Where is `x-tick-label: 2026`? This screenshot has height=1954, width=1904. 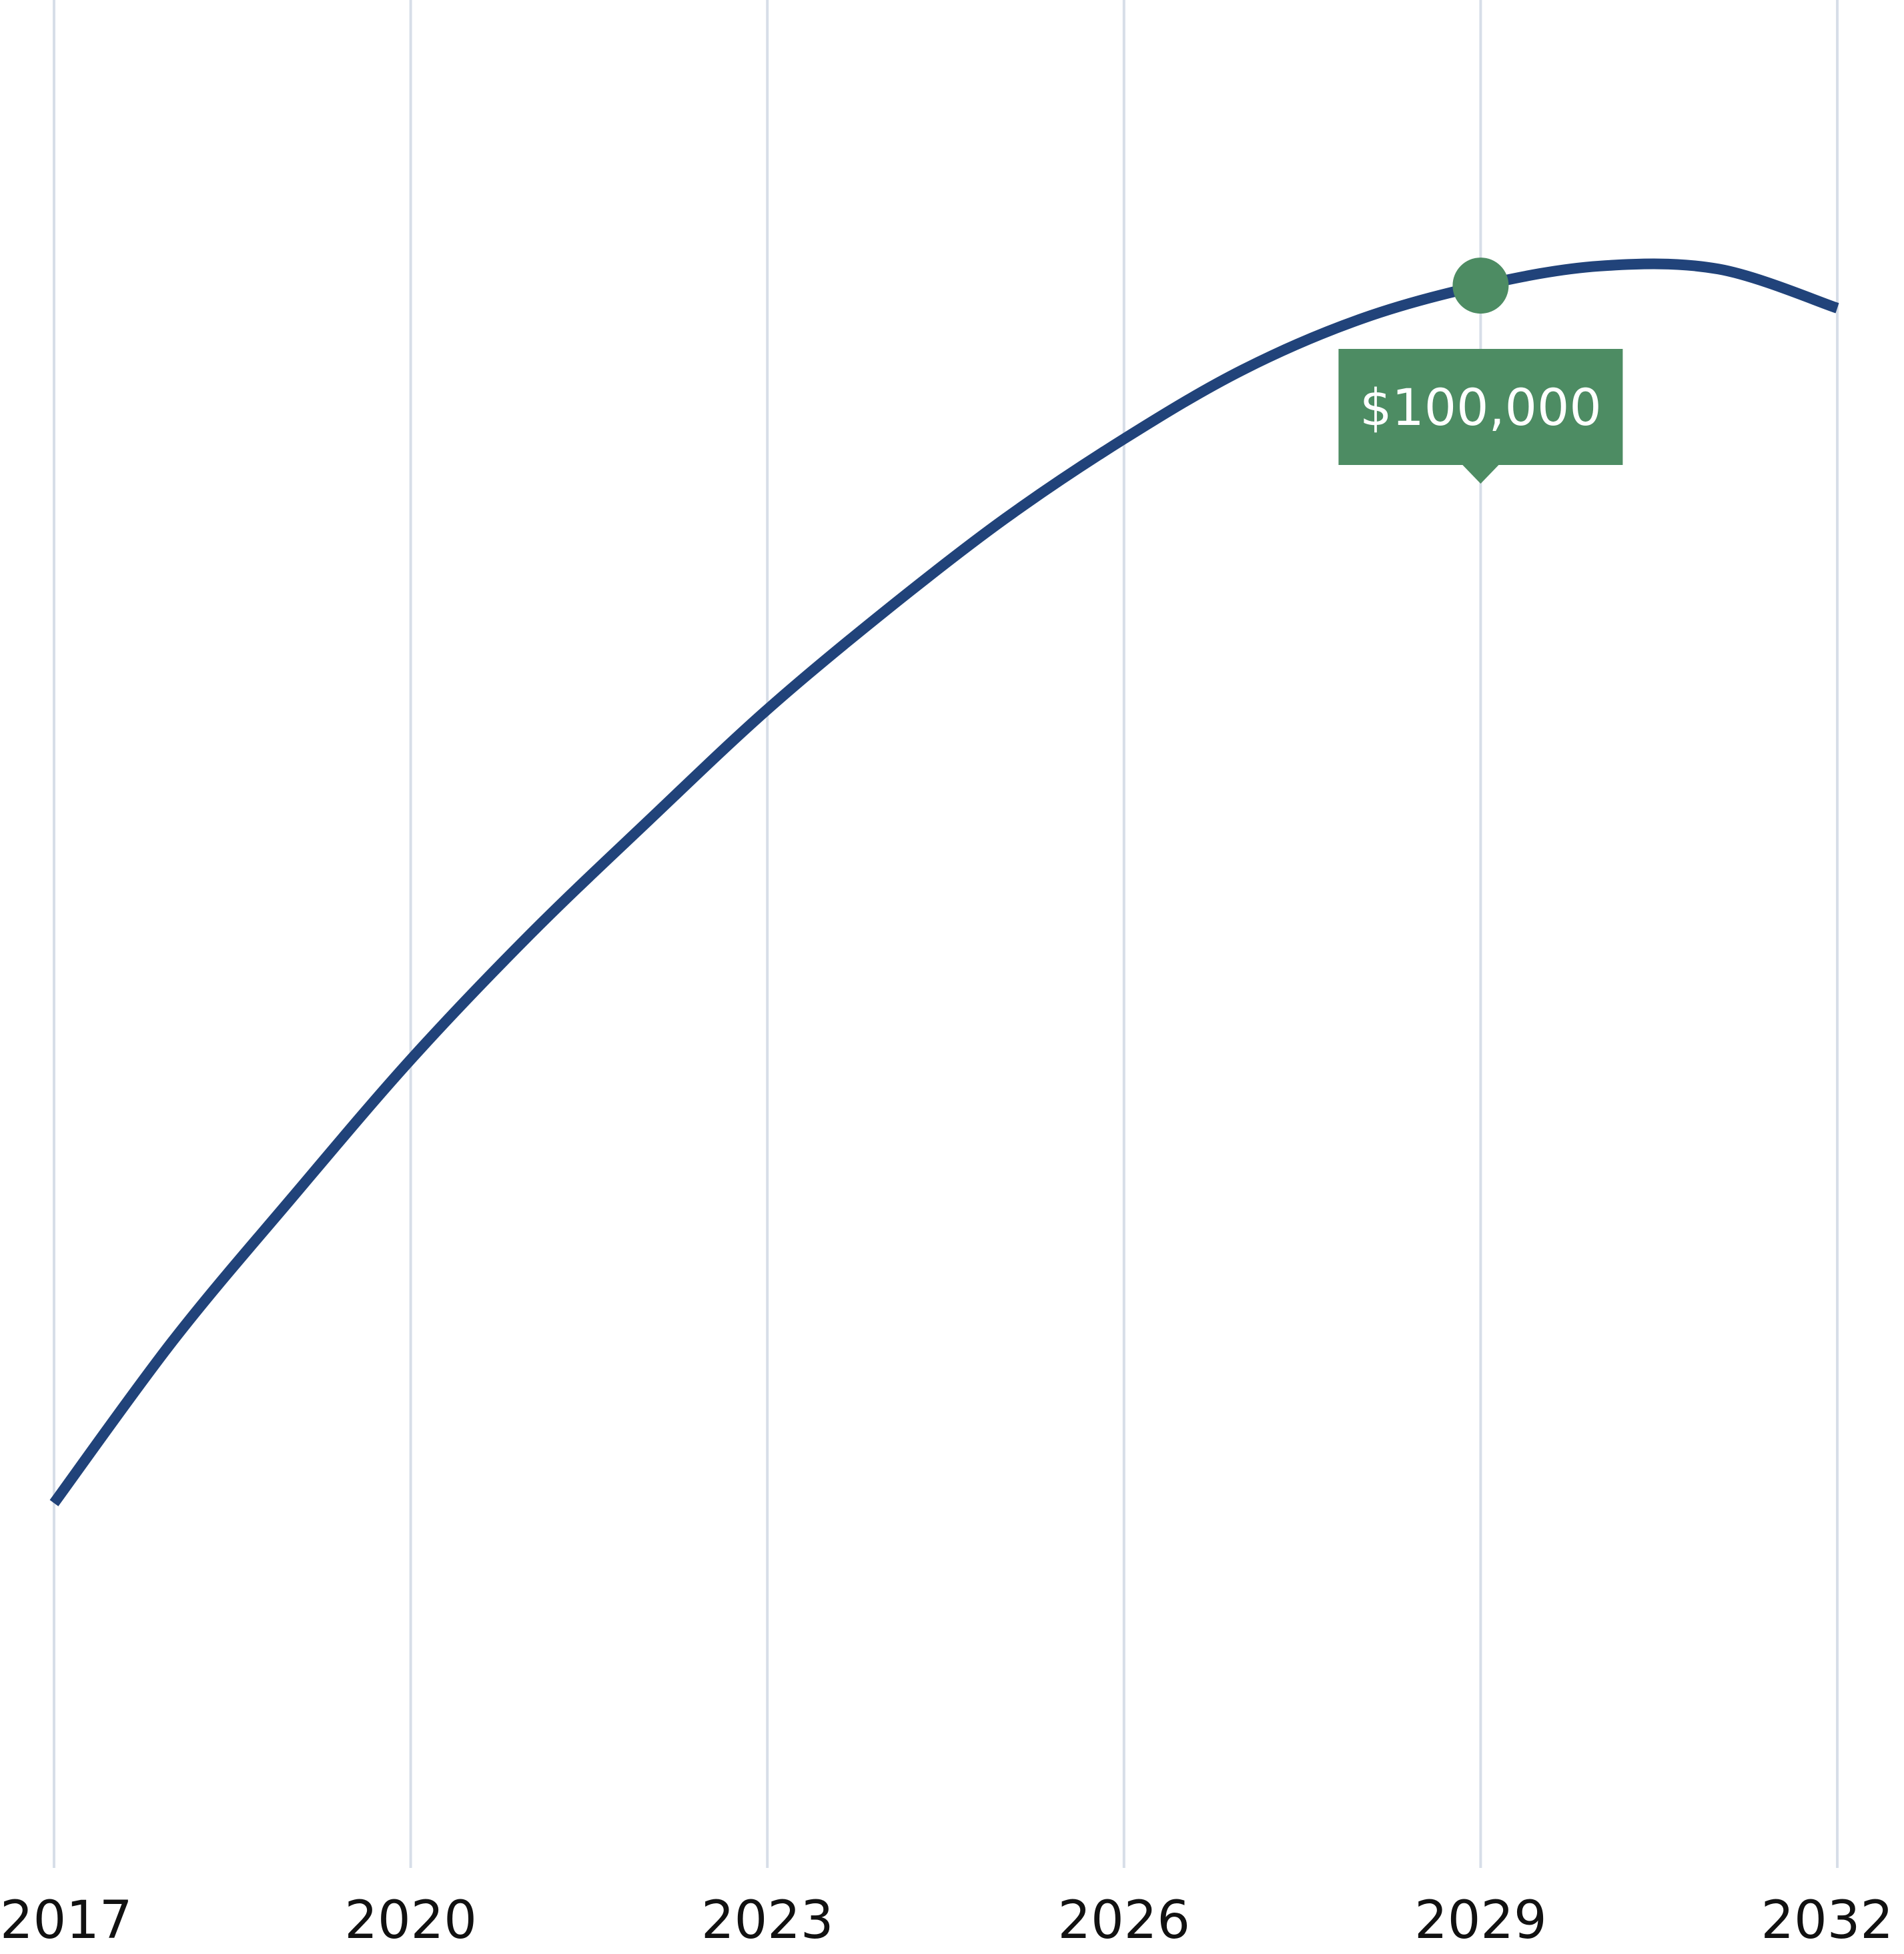
x-tick-label: 2026 is located at coordinates (1124, 1921).